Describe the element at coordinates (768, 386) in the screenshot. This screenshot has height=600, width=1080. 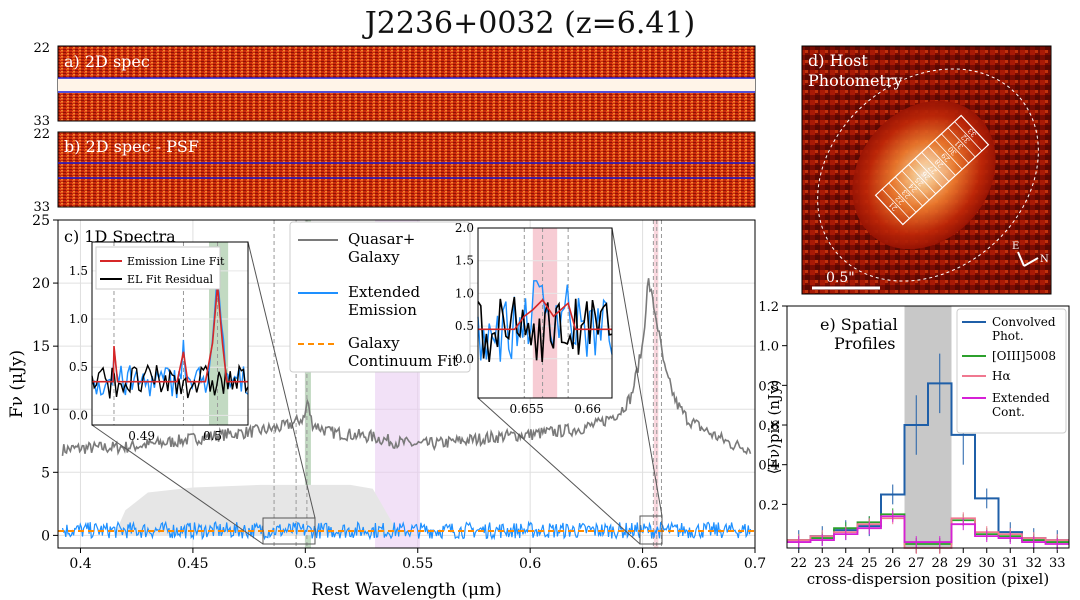
I see `y-tick-label: 0.8` at that location.